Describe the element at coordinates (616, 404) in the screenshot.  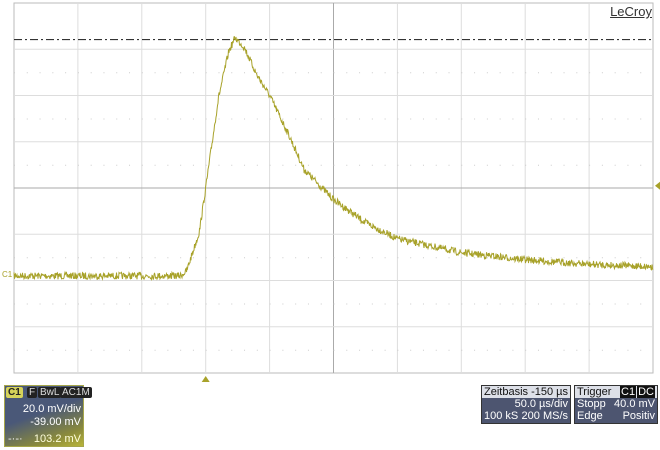
I see `trigger-panel: Trigger C1 DC Stopp 40.0 mV Edge Positiv` at that location.